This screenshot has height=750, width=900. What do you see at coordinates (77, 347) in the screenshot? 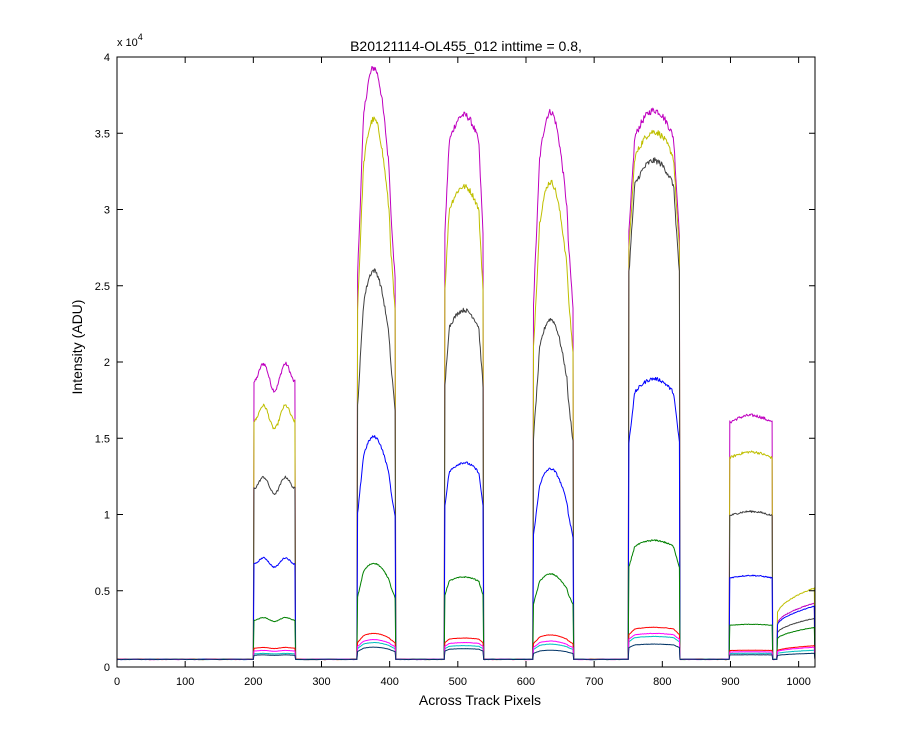
I see `y-axis-label: Intensity (ADU)` at bounding box center [77, 347].